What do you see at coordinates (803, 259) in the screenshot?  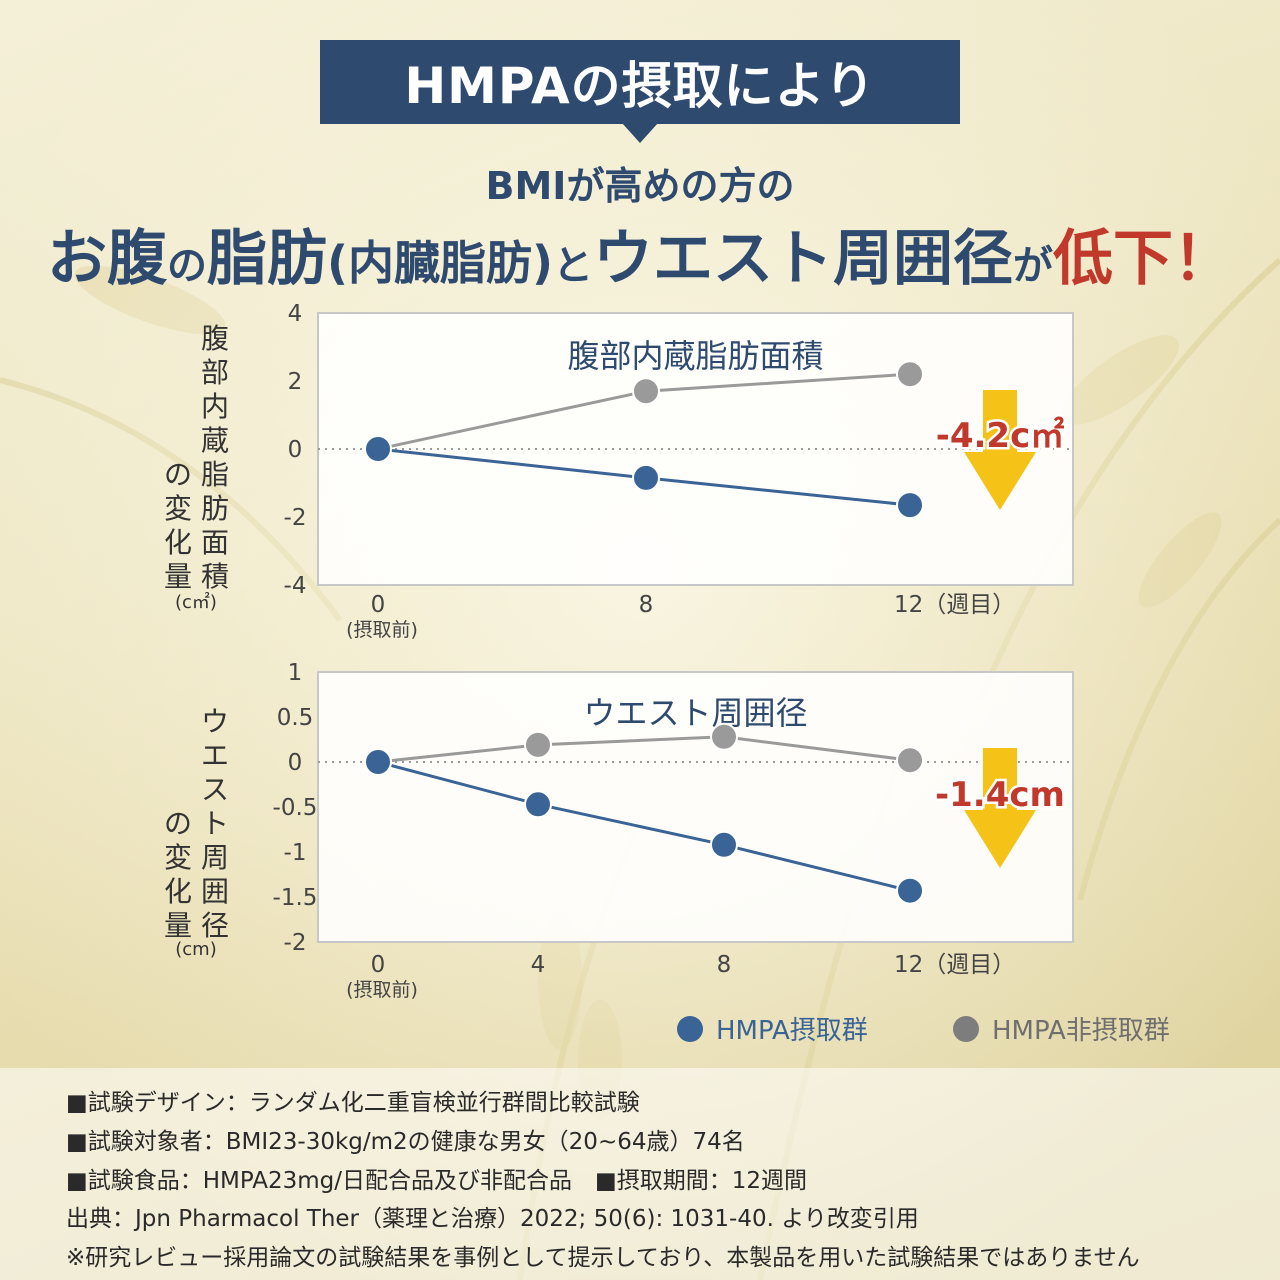 I see `headline-part6: ウエスト周囲径` at bounding box center [803, 259].